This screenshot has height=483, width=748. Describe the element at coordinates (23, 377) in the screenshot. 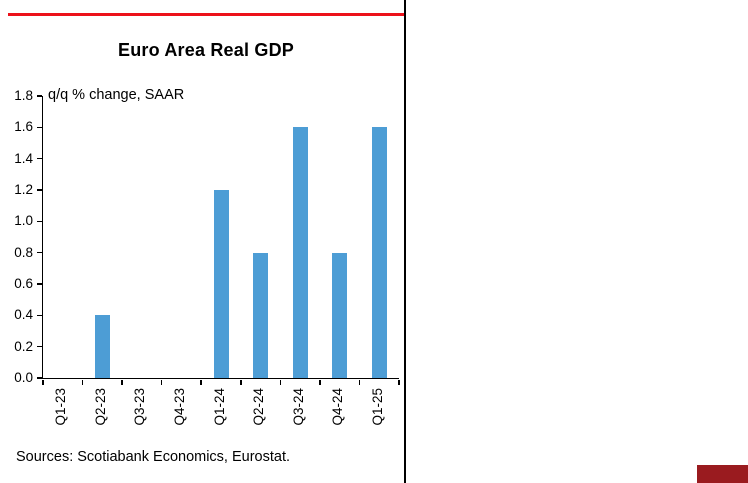

I see `y-tick-label: 0.0` at that location.